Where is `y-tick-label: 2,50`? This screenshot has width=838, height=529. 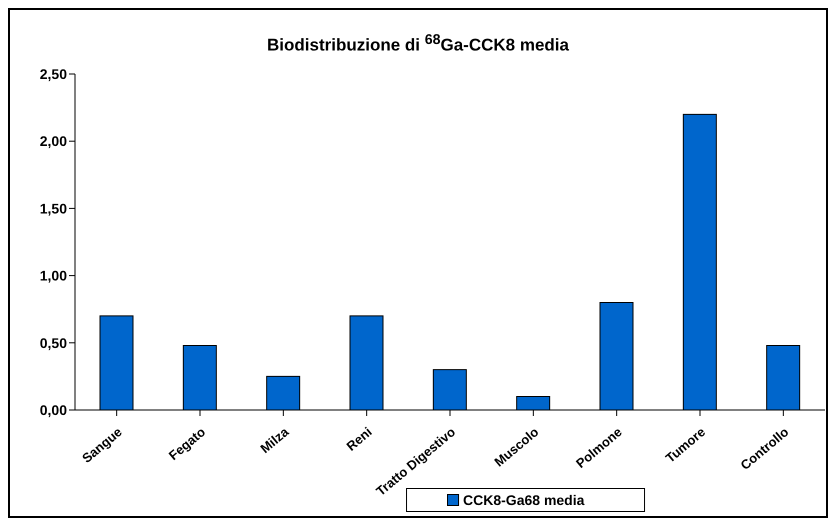 y-tick-label: 2,50 is located at coordinates (54, 74).